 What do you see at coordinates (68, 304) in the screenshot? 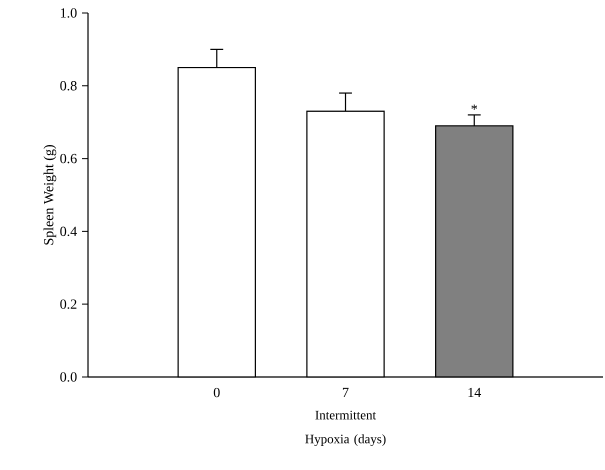
I see `y-tick-label: 0.2` at bounding box center [68, 304].